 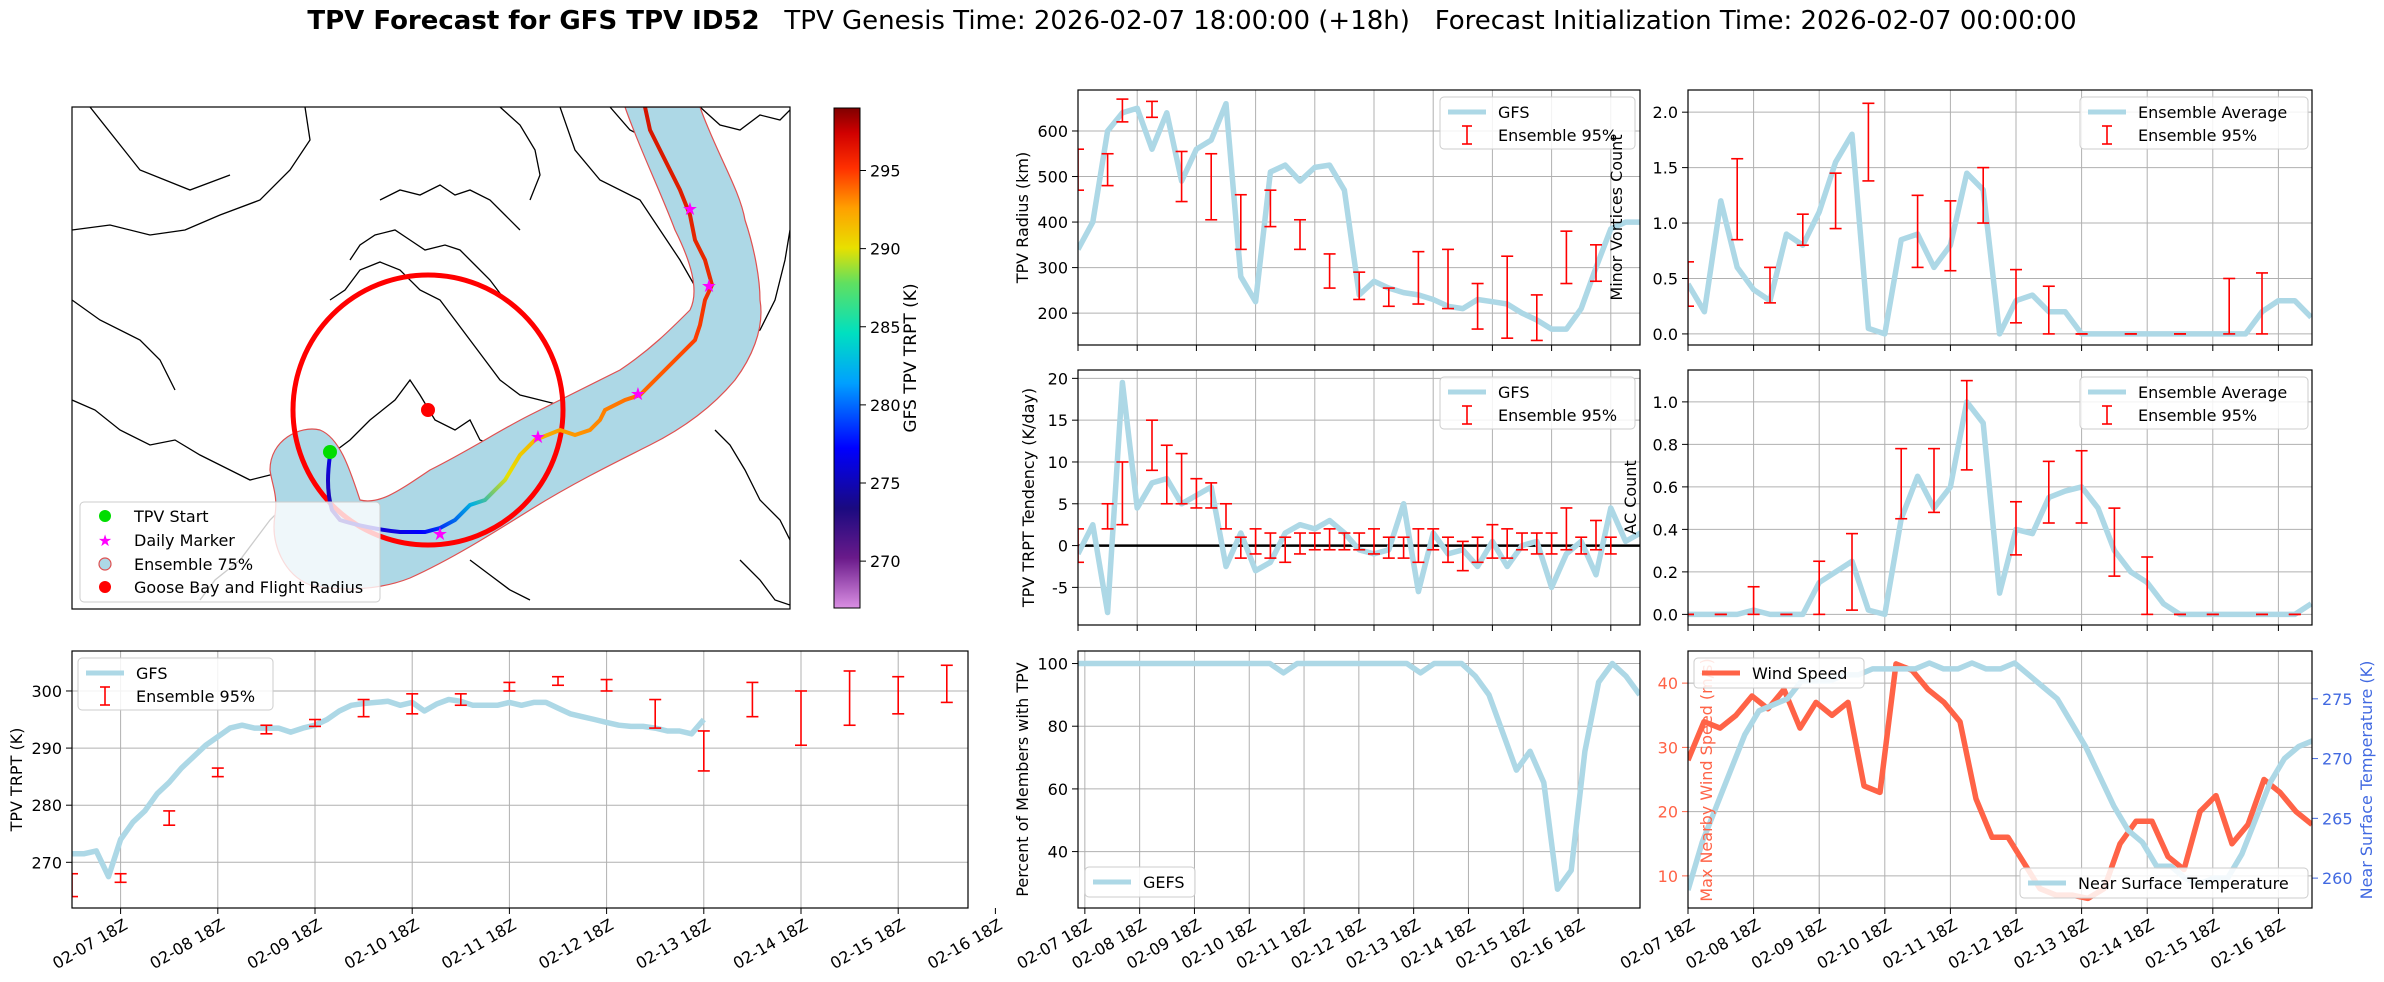 What do you see at coordinates (1665, 529) in the screenshot?
I see `y-tick-label: 0.4` at bounding box center [1665, 529].